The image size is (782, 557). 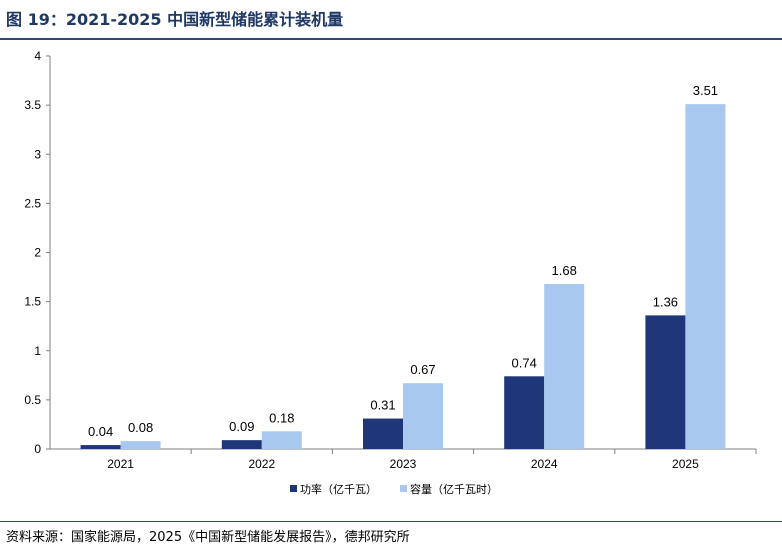 What do you see at coordinates (281, 417) in the screenshot?
I see `data-label: 0.18` at bounding box center [281, 417].